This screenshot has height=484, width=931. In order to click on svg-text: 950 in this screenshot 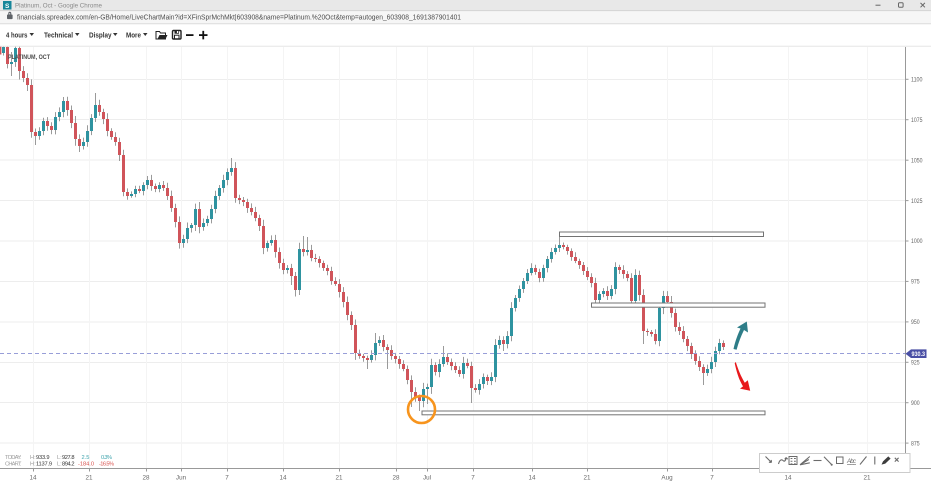, I will do `click(915, 322)`.